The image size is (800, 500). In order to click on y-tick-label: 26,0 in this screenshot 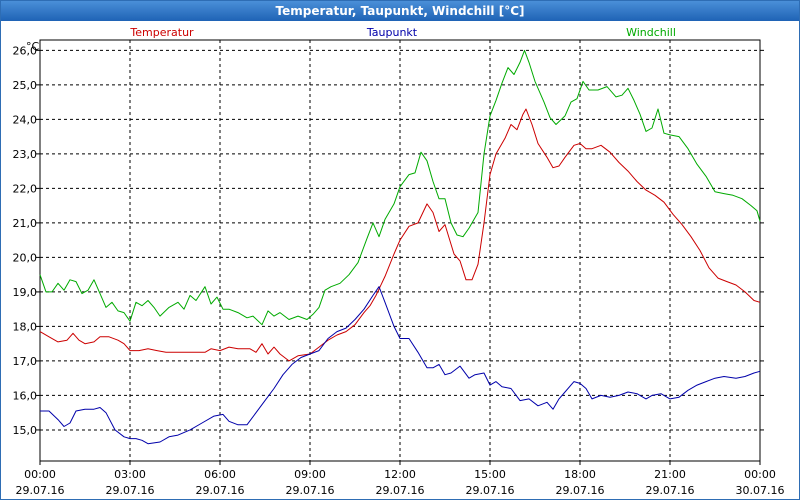, I will do `click(25, 50)`.